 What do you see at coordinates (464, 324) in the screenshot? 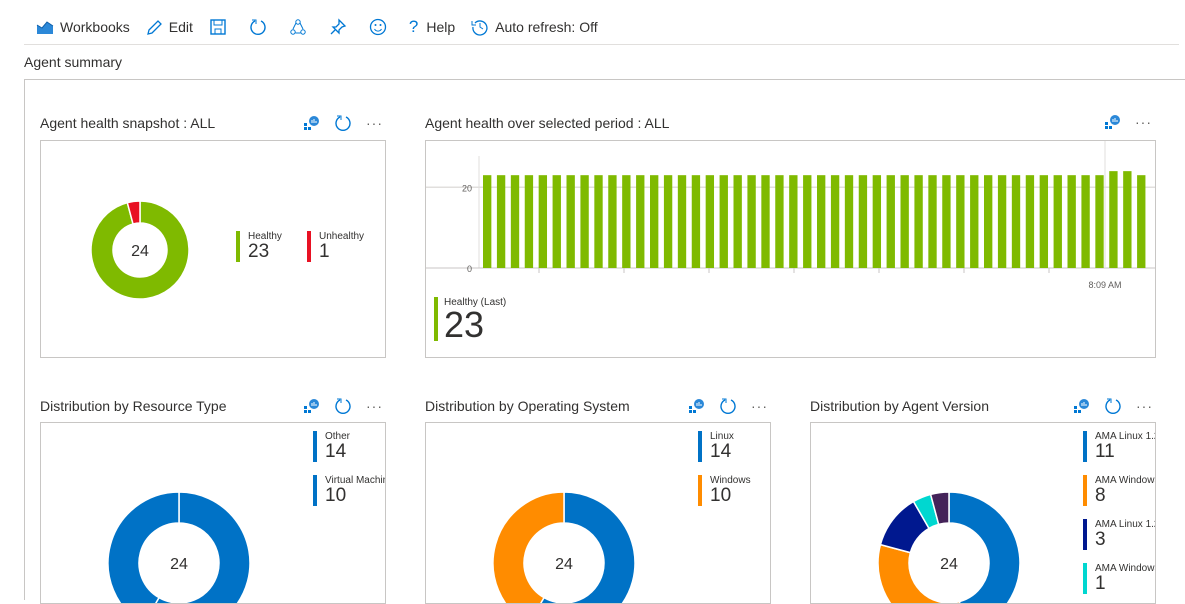
I see `tile-value: 23` at bounding box center [464, 324].